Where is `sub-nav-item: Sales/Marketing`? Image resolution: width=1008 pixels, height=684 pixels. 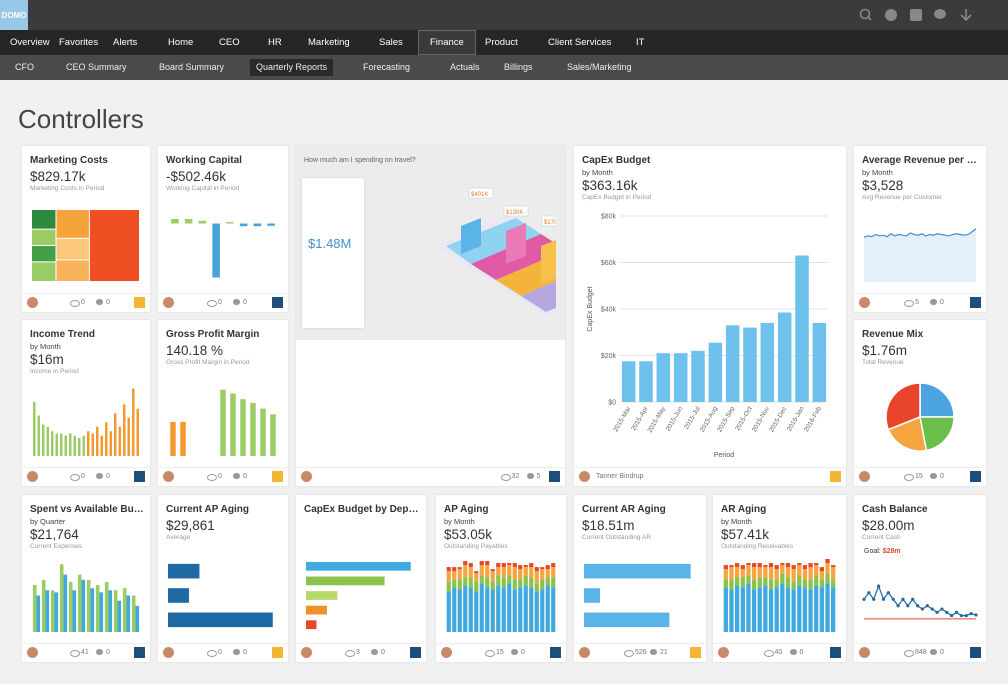
sub-nav-item: Sales/Marketing is located at coordinates (599, 67).